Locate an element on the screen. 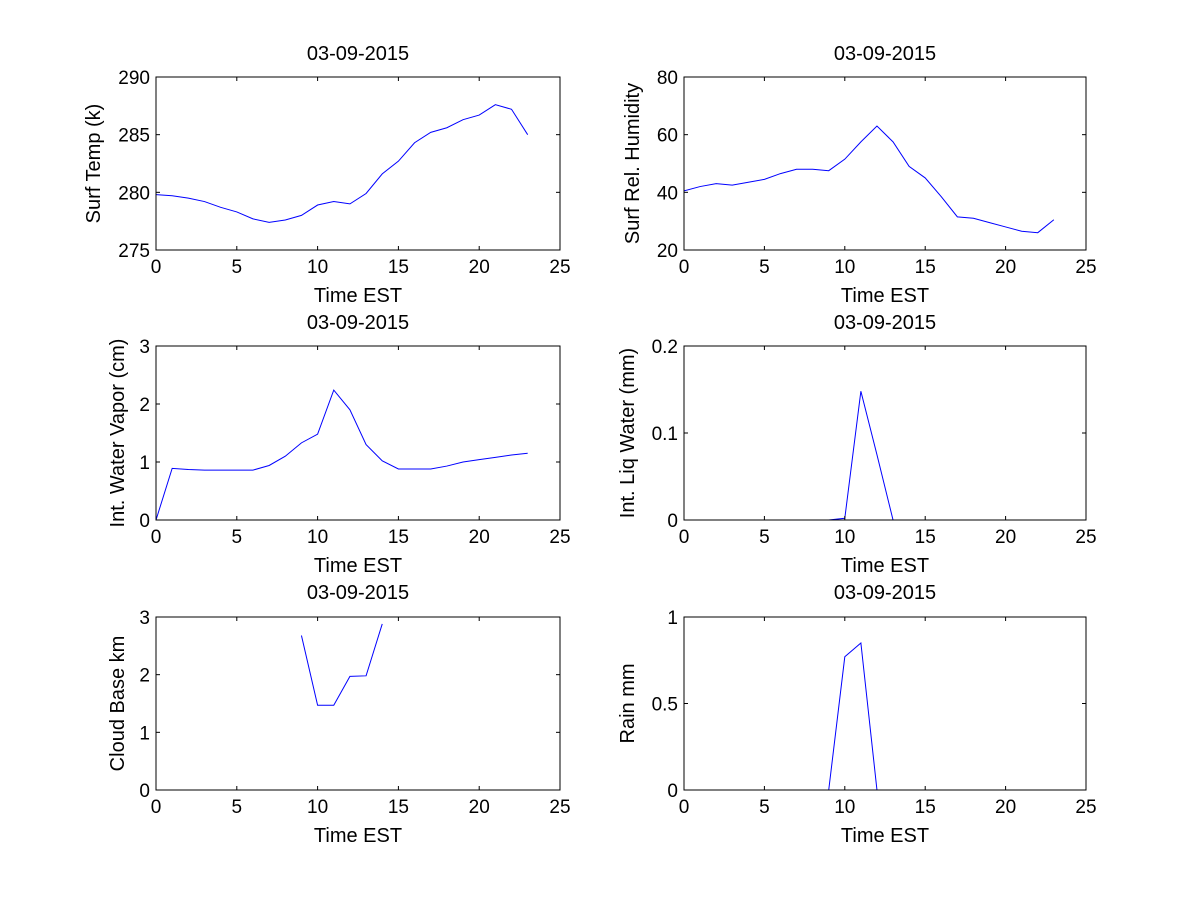 The image size is (1200, 900). y-tick-label: 0.1 is located at coordinates (665, 434).